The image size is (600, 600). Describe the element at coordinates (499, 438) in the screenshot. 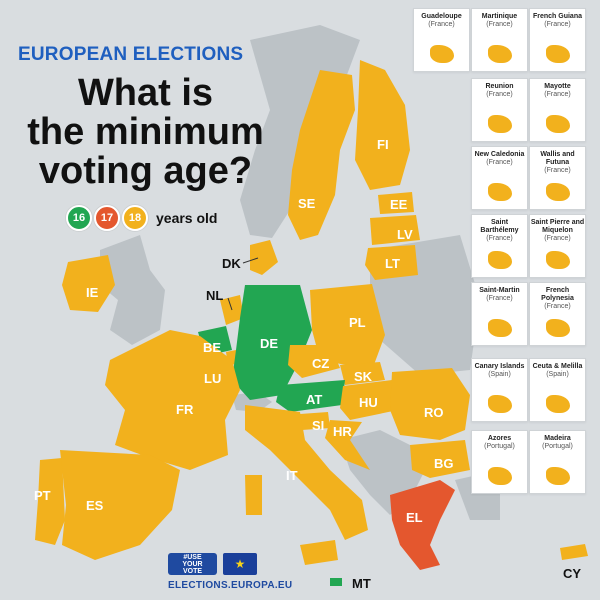

I see `inset-name: Azores` at that location.